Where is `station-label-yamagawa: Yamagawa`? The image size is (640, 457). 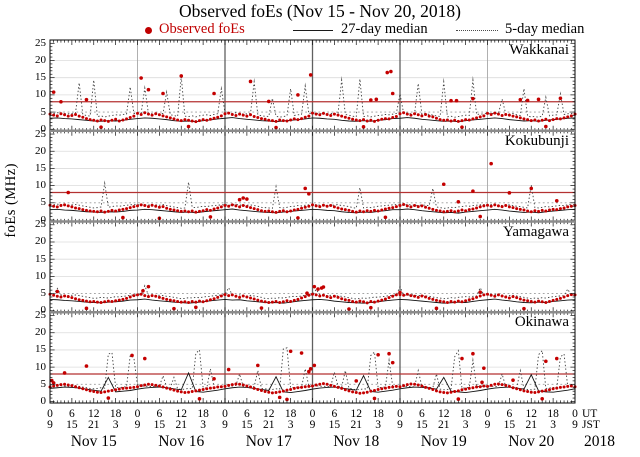
station-label-yamagawa: Yamagawa is located at coordinates (536, 231).